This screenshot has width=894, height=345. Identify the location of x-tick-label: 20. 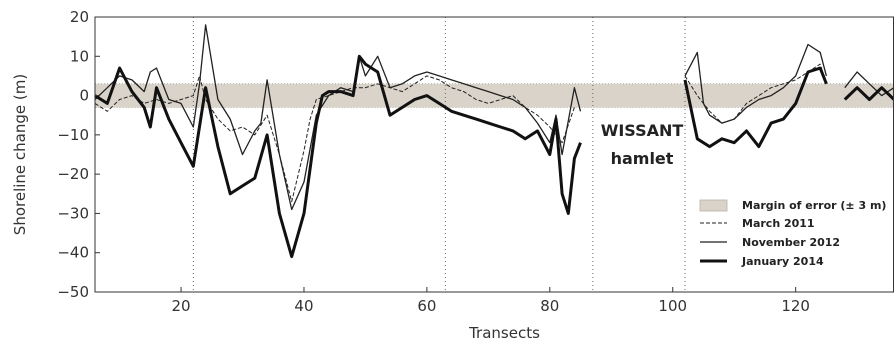
(180, 306).